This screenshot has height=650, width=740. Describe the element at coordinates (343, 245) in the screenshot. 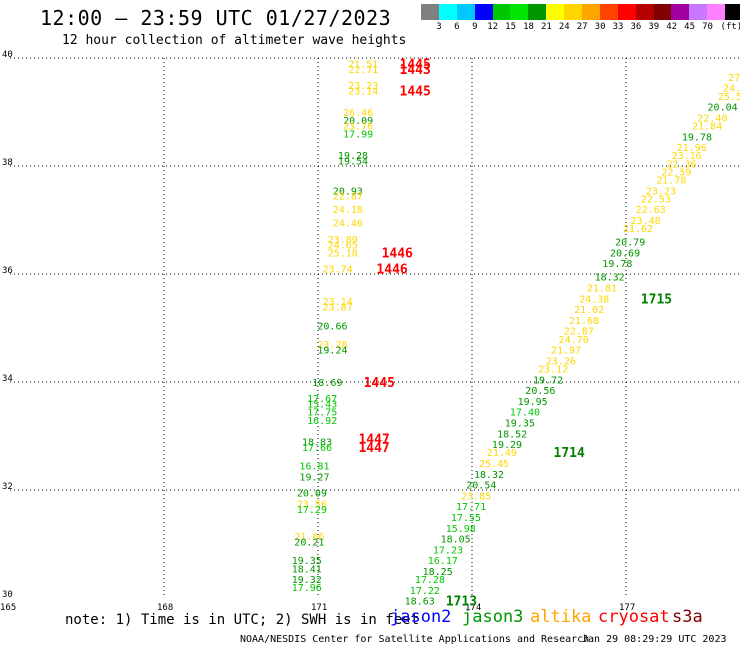

I see `data-point-label: 24.65` at that location.